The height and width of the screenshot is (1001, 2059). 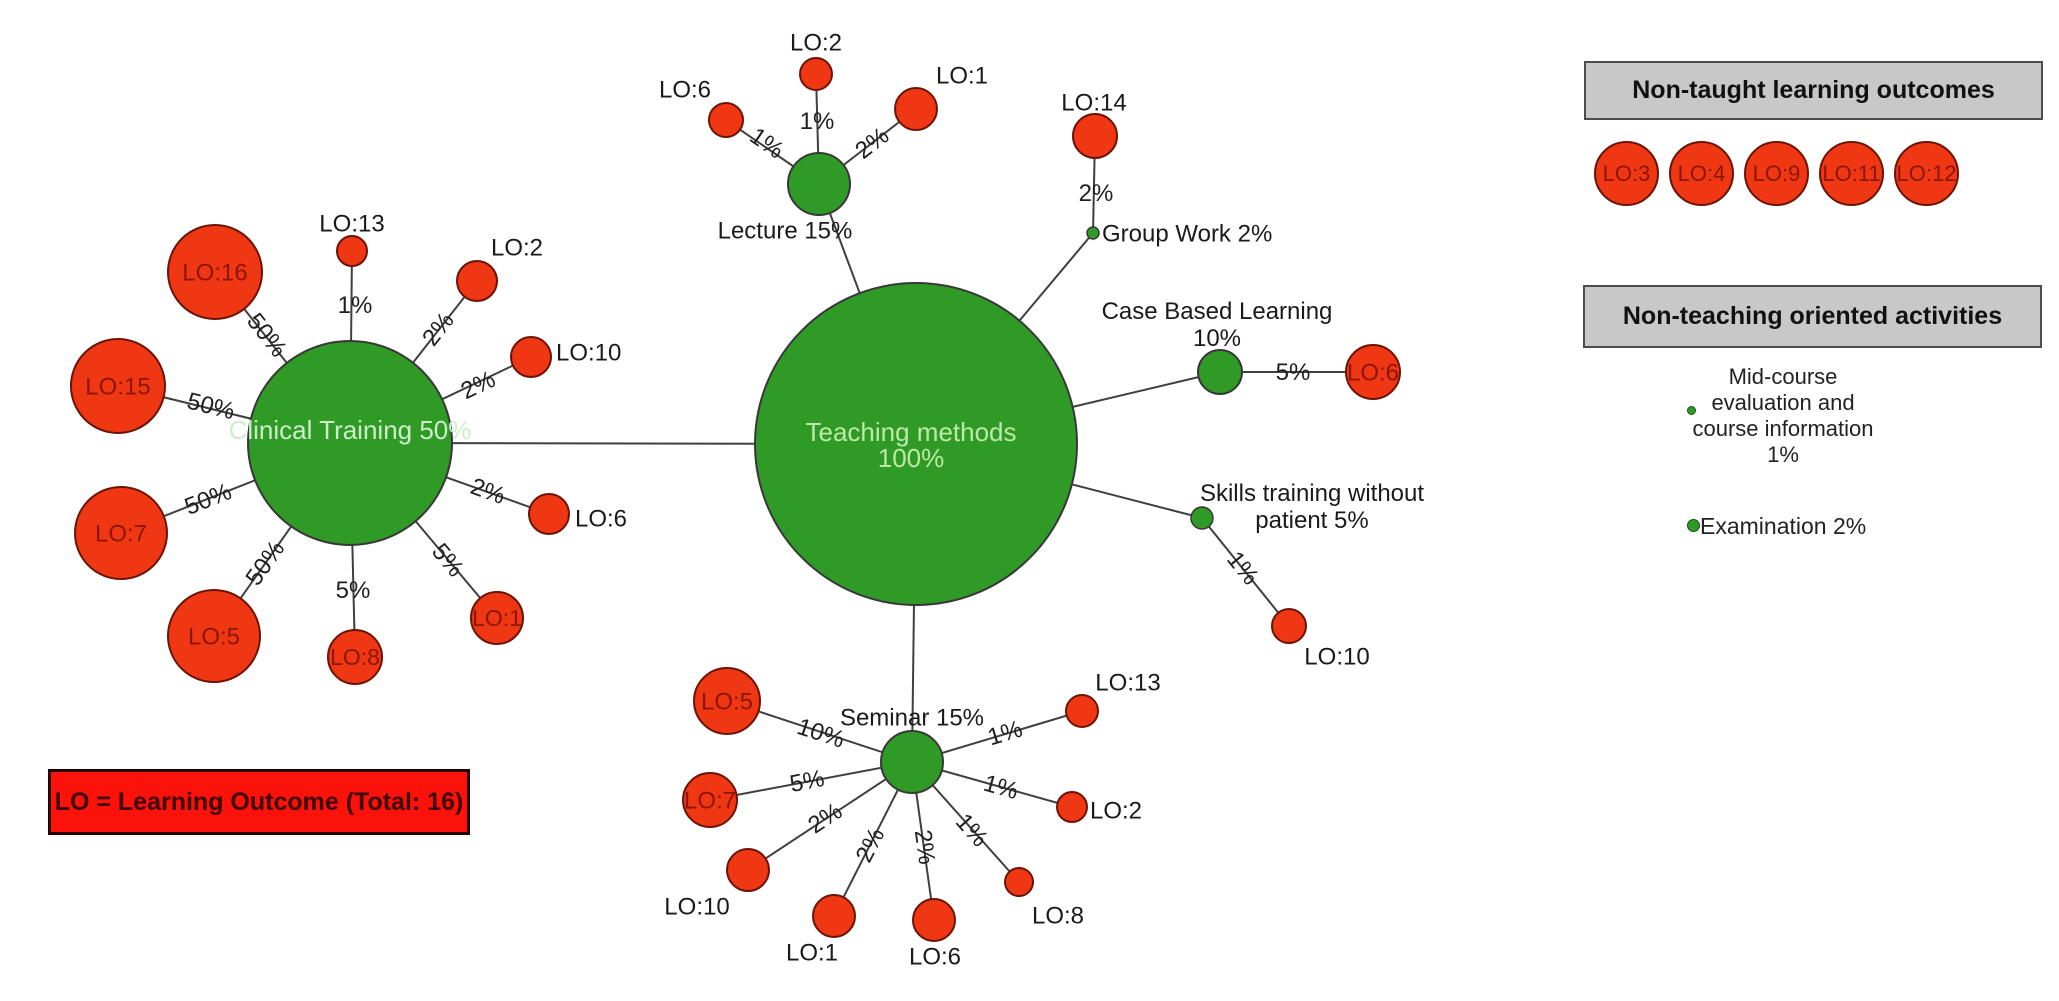 What do you see at coordinates (478, 385) in the screenshot?
I see `edge-label-clinical-c_lo10: 2%` at bounding box center [478, 385].